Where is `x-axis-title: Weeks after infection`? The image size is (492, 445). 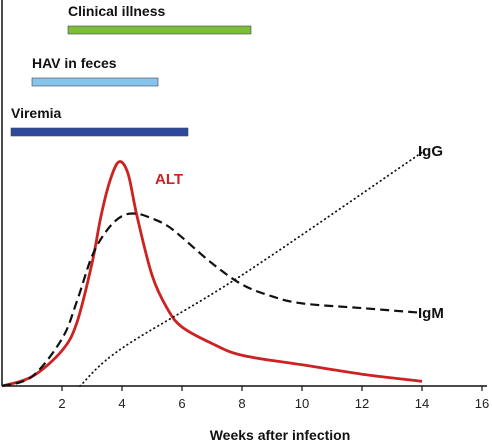 x-axis-title: Weeks after infection is located at coordinates (280, 435).